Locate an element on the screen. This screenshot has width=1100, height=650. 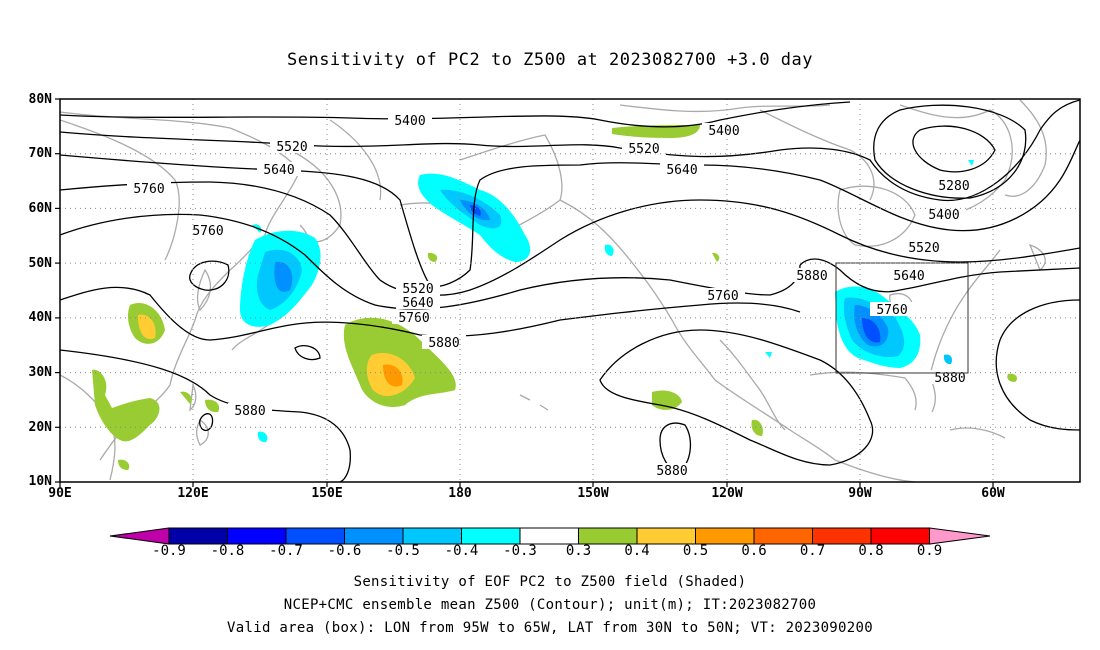
svg-text: 5280 is located at coordinates (953, 186).